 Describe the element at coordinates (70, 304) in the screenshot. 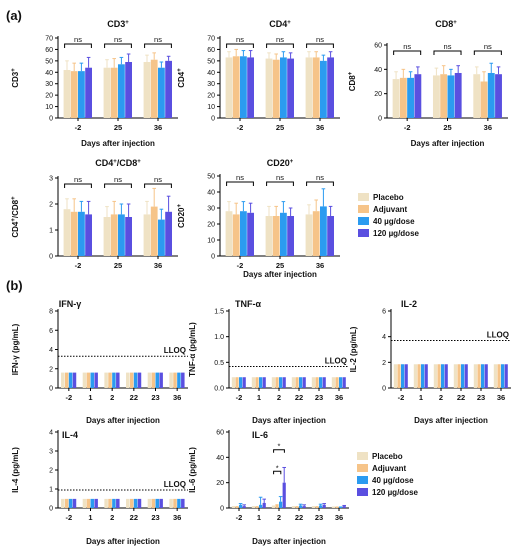

I see `chart-title: IFN-γ` at that location.